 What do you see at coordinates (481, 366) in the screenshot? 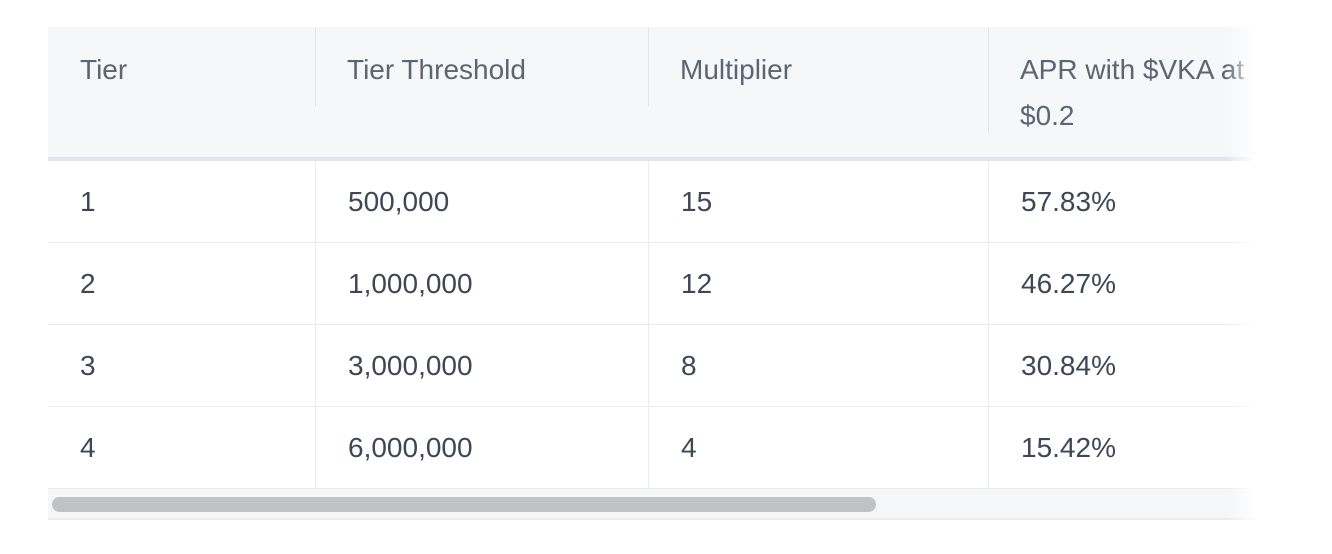
I see `cell-tier_threshold: 3,000,000` at bounding box center [481, 366].